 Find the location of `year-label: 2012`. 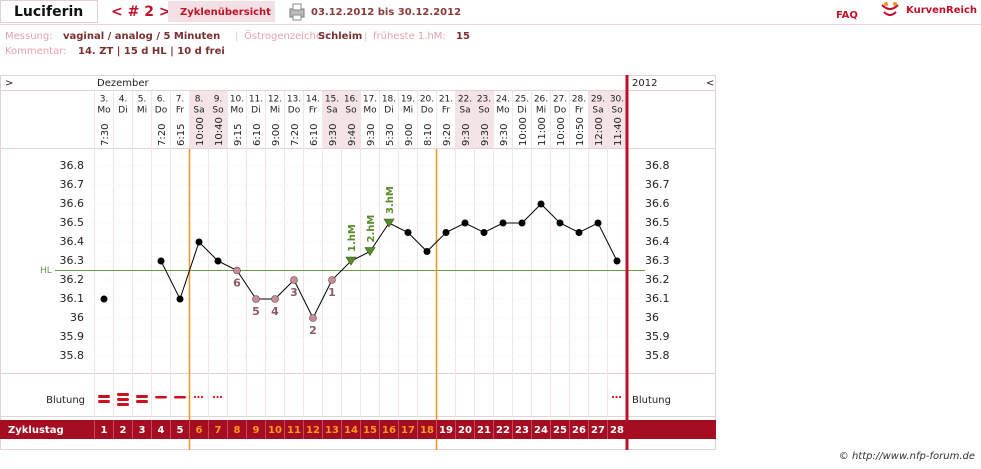

year-label: 2012 is located at coordinates (644, 83).